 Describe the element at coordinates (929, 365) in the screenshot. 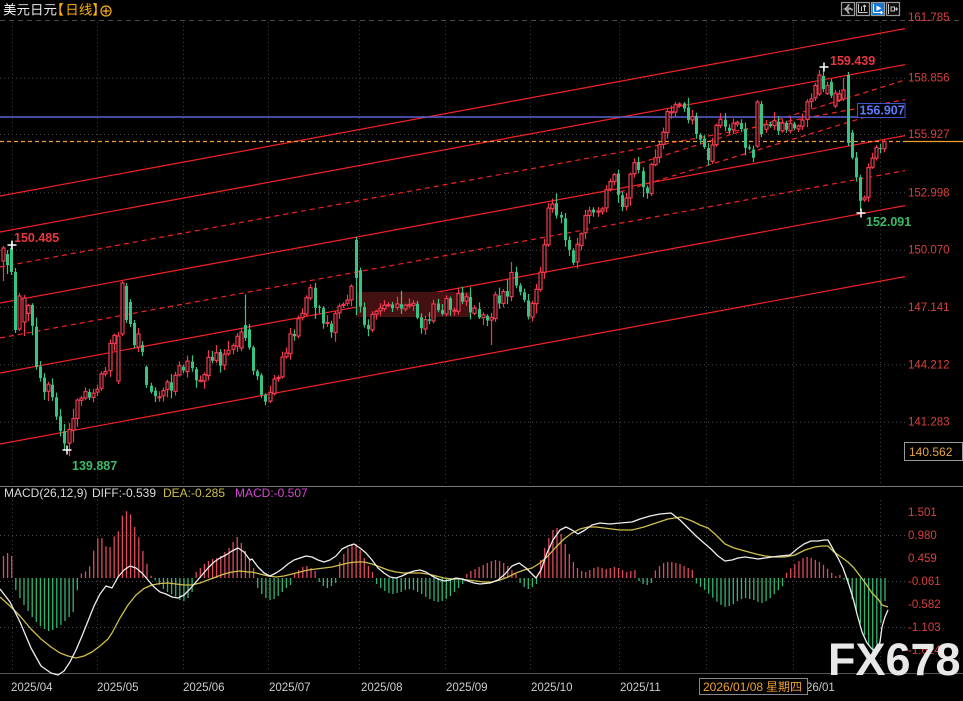

I see `svg-text: 144.212` at that location.